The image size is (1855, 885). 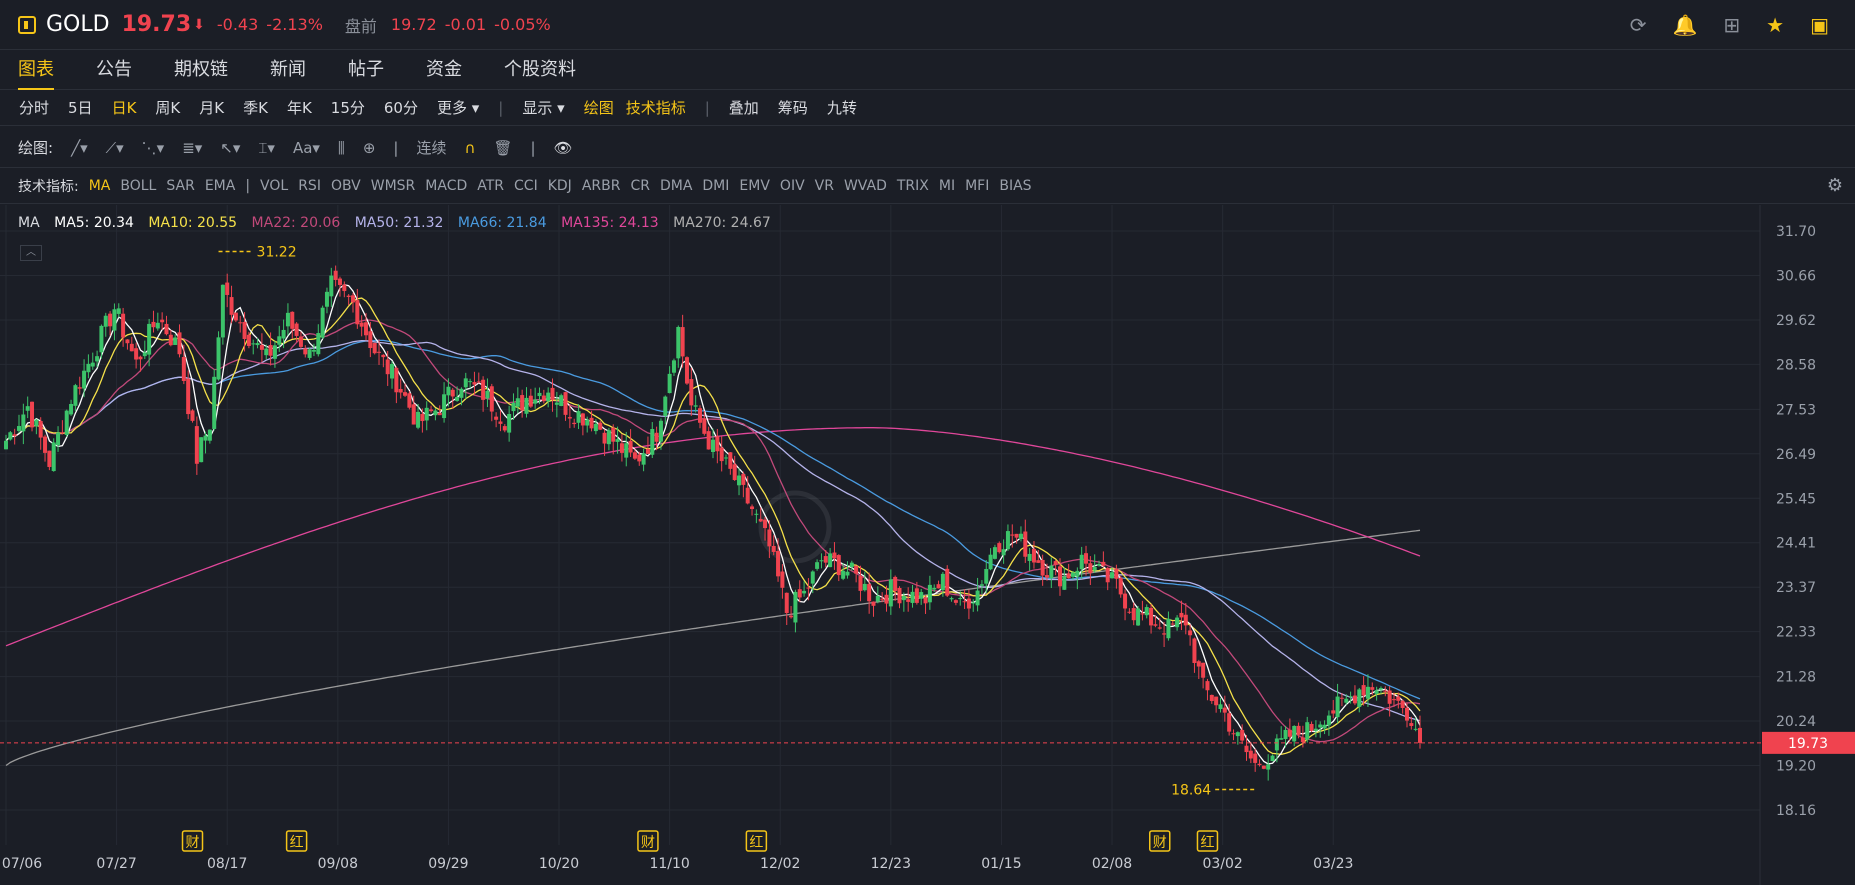 I want to click on tab-capital: 资金, so click(x=444, y=69).